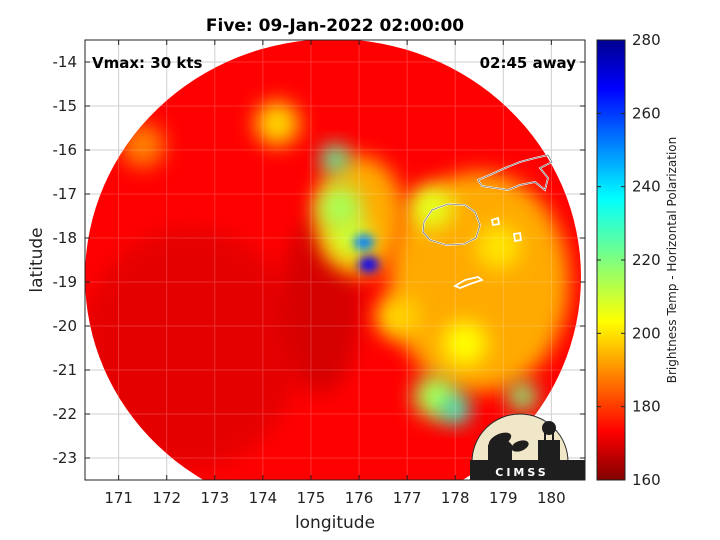  Describe the element at coordinates (527, 446) in the screenshot. I see `cimss-logo: CIMSS` at that location.